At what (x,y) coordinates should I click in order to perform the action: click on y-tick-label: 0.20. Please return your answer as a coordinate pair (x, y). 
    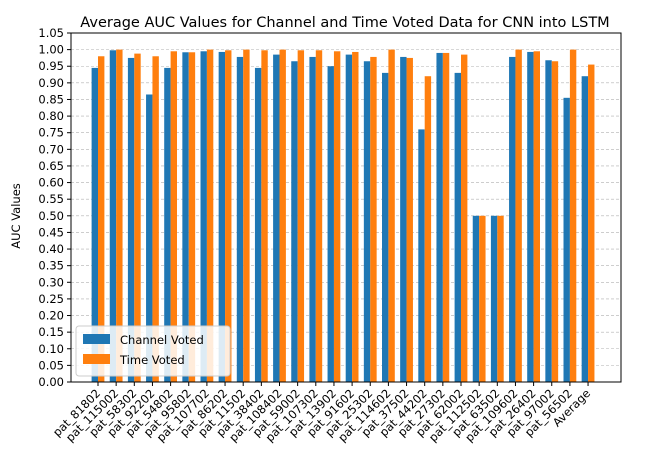
    Looking at the image, I should click on (51, 316).